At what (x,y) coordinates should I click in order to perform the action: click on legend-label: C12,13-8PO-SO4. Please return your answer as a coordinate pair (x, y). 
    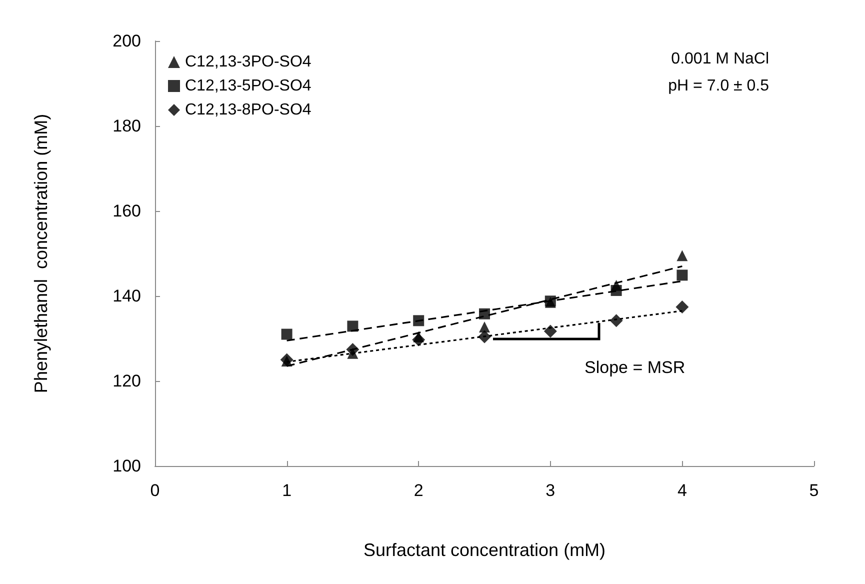
    Looking at the image, I should click on (248, 110).